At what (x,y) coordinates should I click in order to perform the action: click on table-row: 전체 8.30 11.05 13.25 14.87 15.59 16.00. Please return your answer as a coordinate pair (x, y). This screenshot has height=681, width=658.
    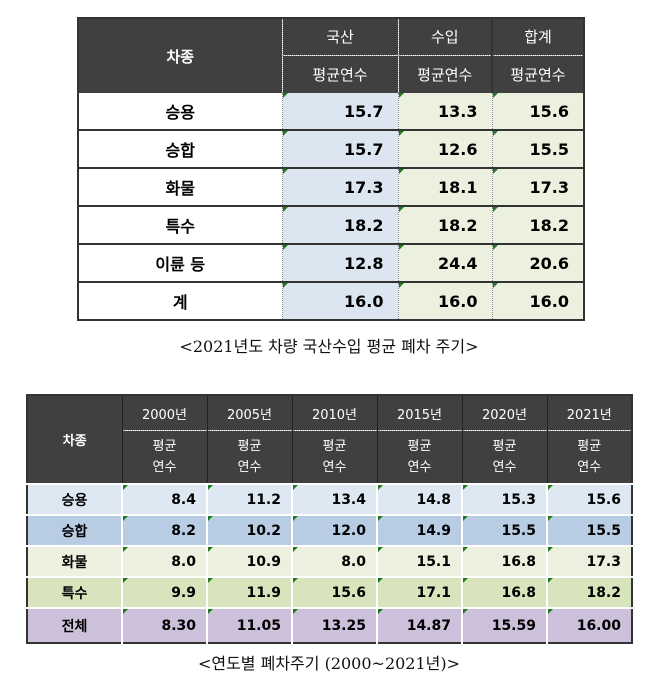
    Looking at the image, I should click on (329, 625).